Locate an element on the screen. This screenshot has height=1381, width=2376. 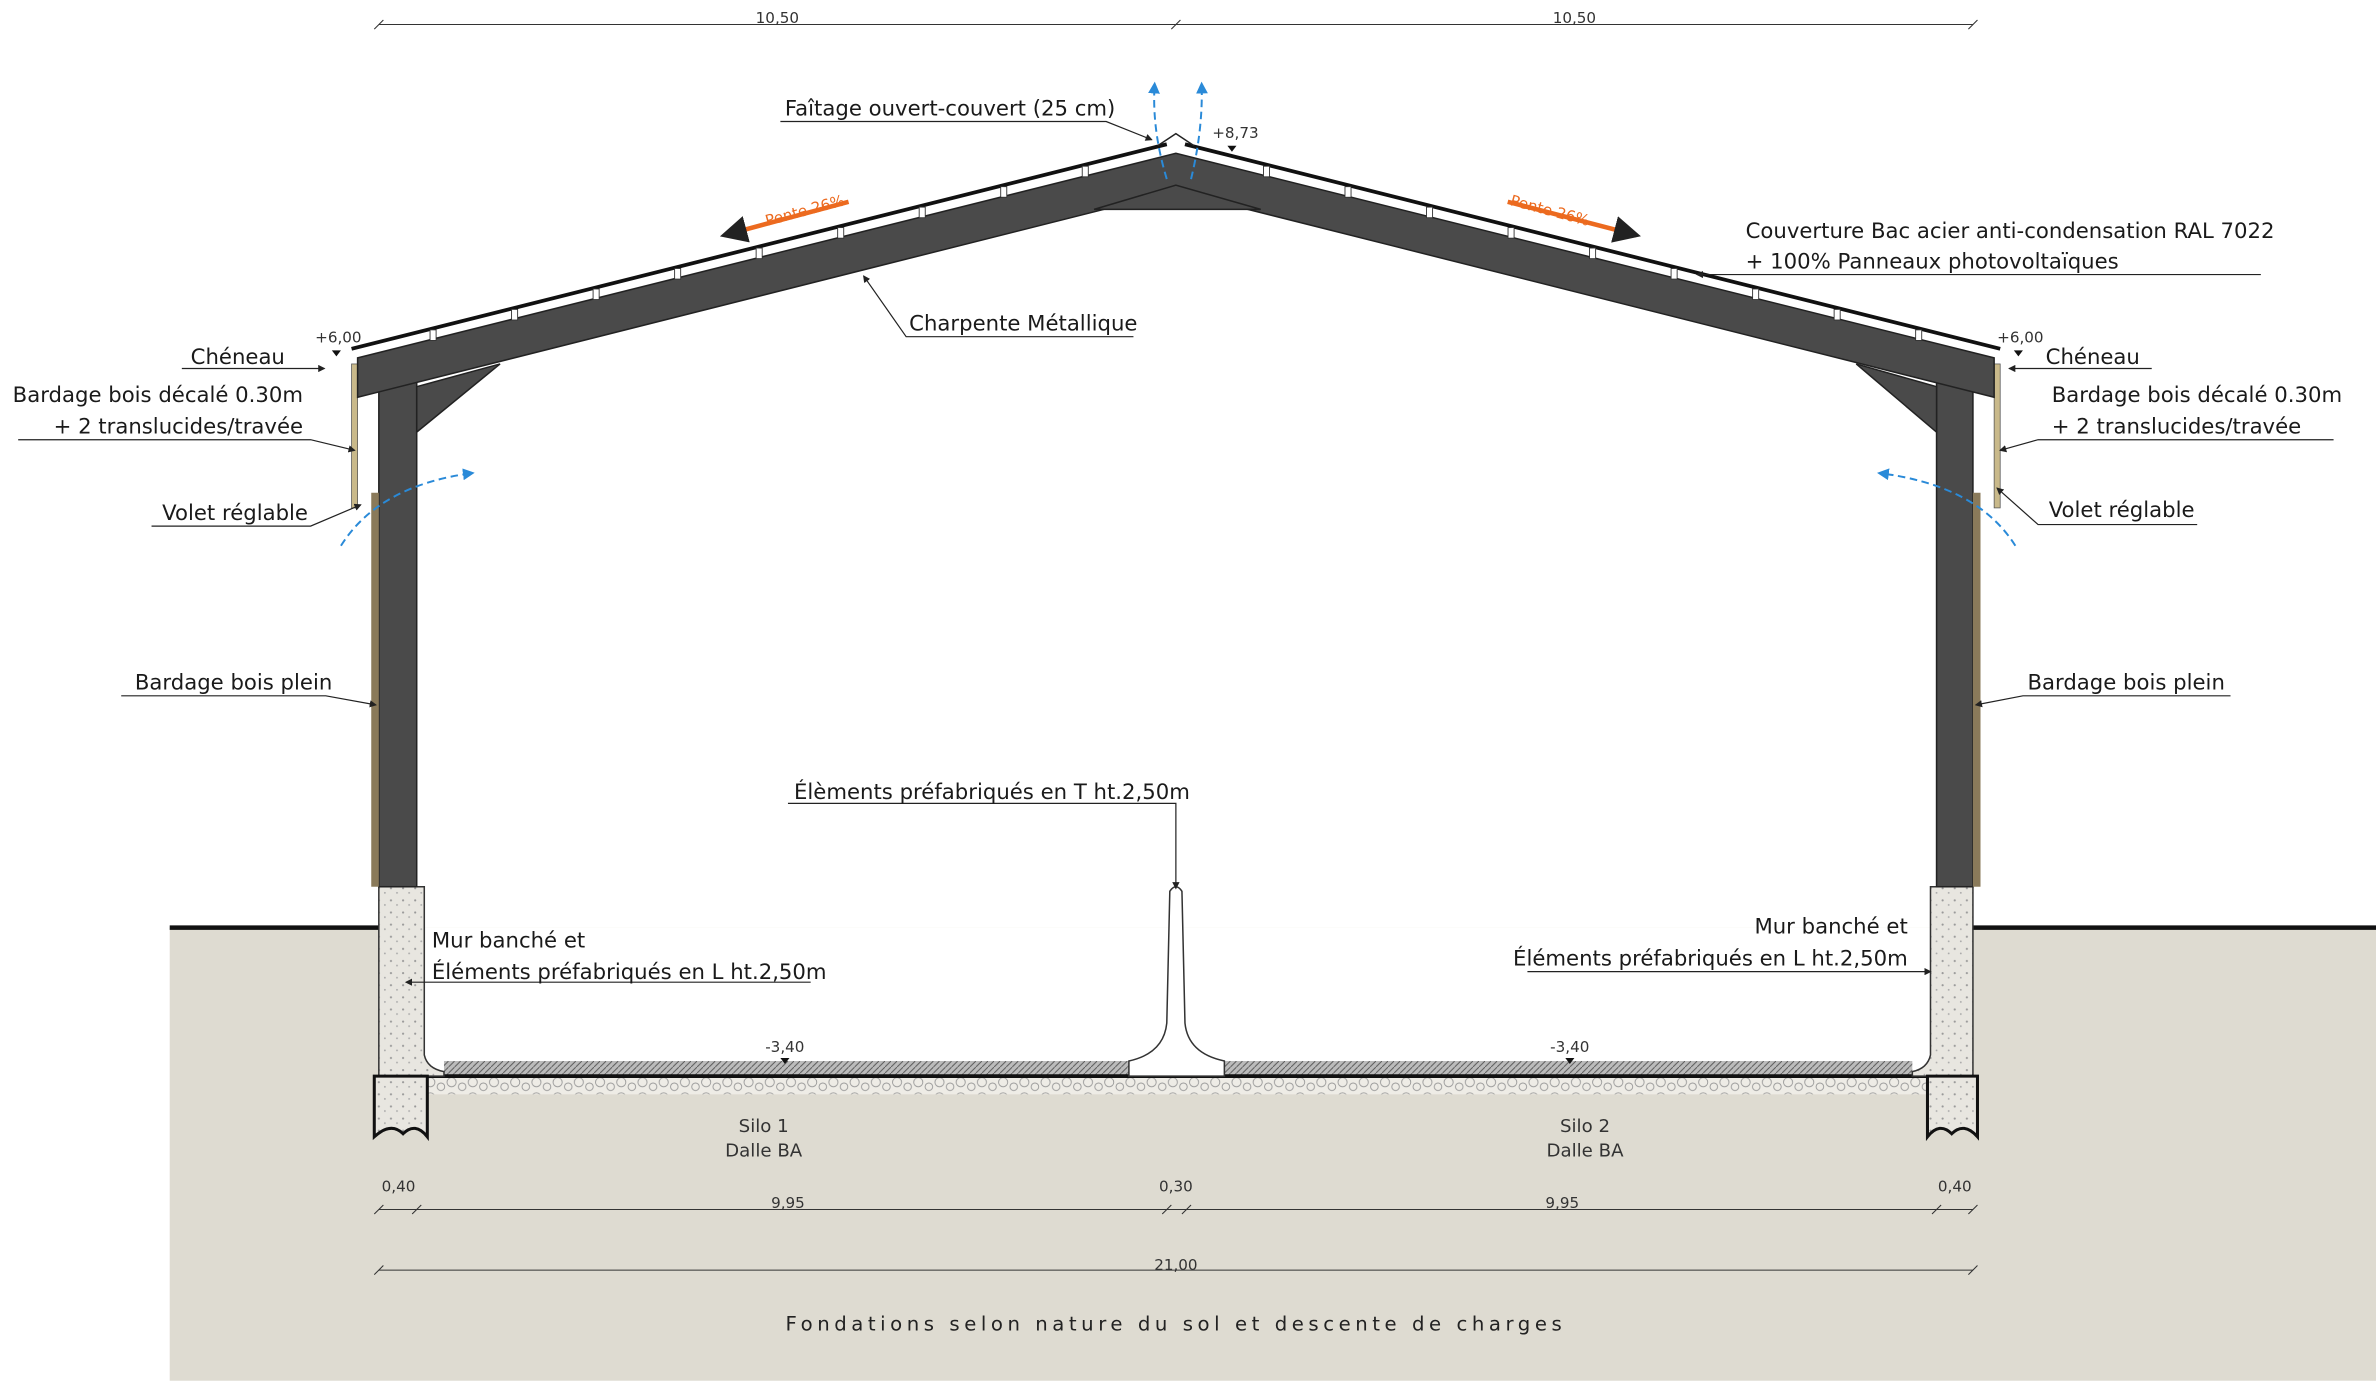
dimension: 21,00 is located at coordinates (1175, 1265).